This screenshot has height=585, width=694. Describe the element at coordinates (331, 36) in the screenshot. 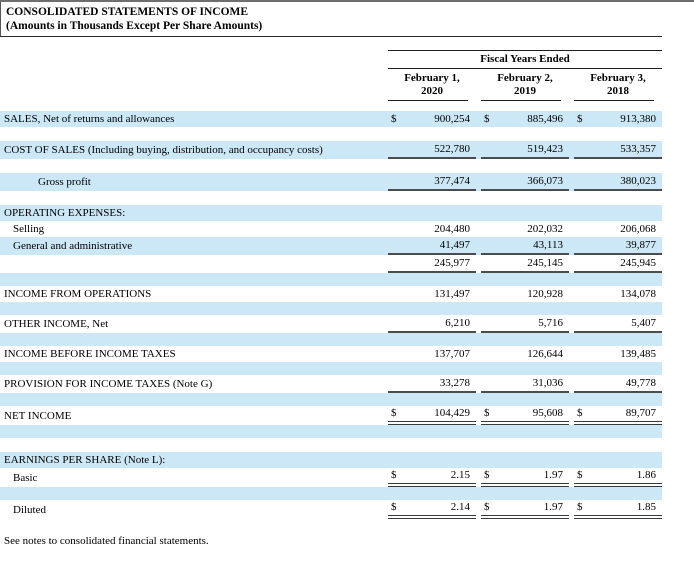

I see `title-divider` at that location.